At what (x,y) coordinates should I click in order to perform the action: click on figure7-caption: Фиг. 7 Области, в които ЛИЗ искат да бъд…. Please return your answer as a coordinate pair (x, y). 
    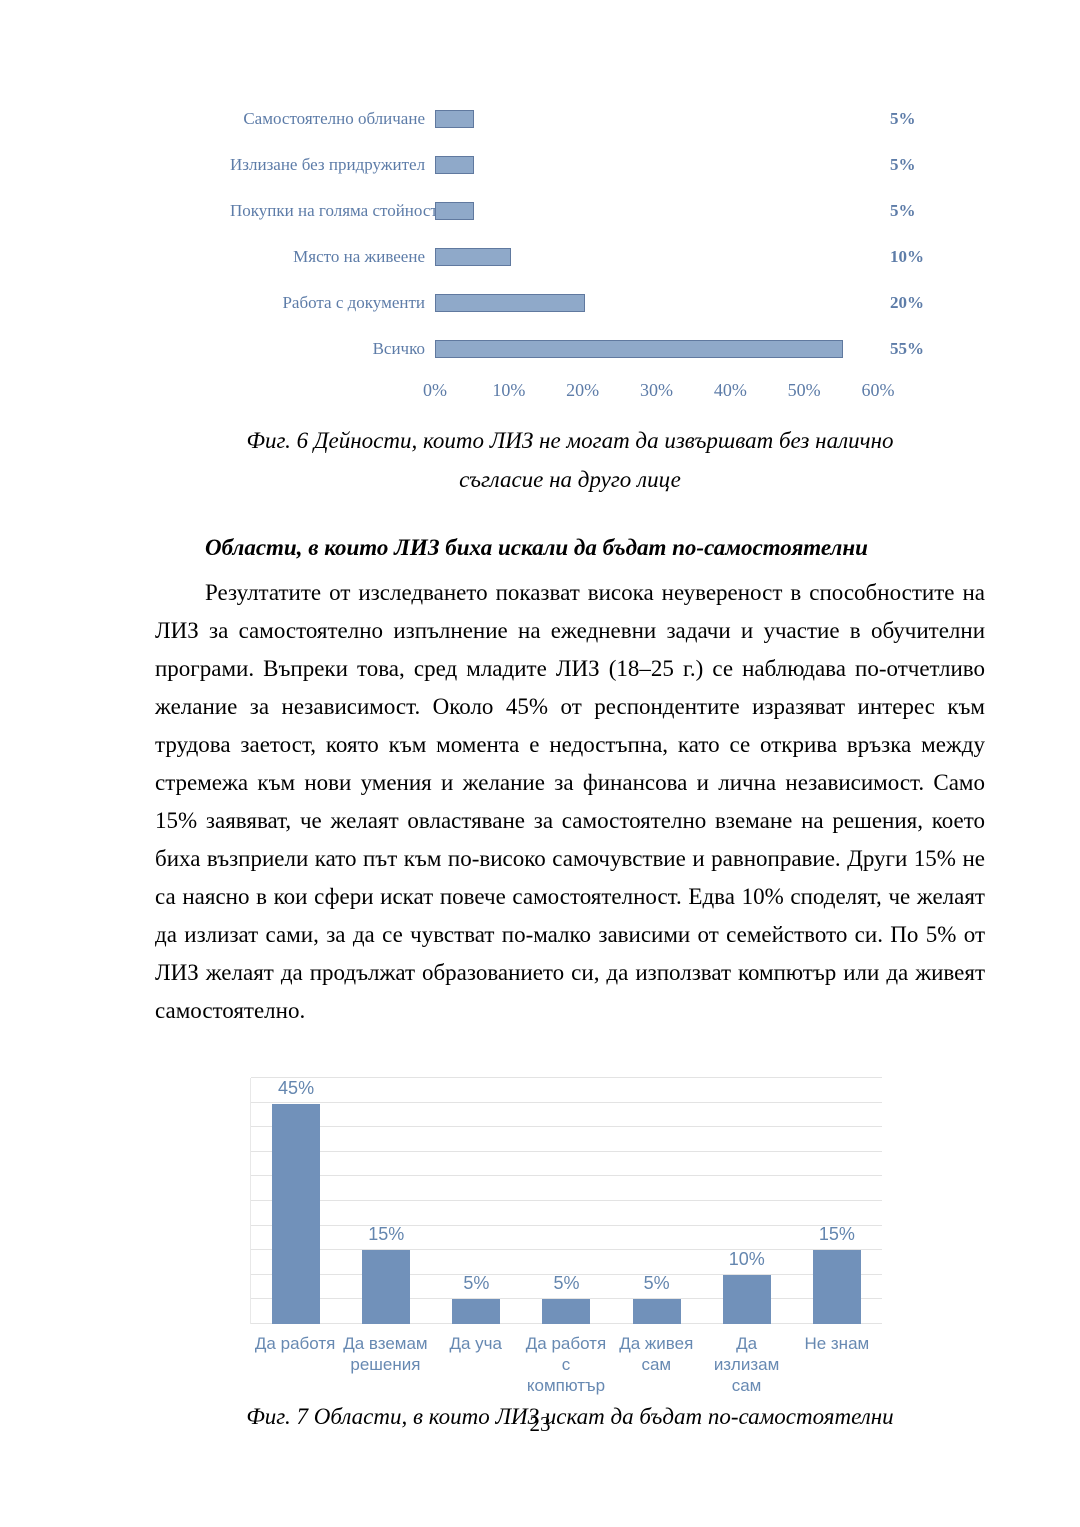
    Looking at the image, I should click on (570, 1416).